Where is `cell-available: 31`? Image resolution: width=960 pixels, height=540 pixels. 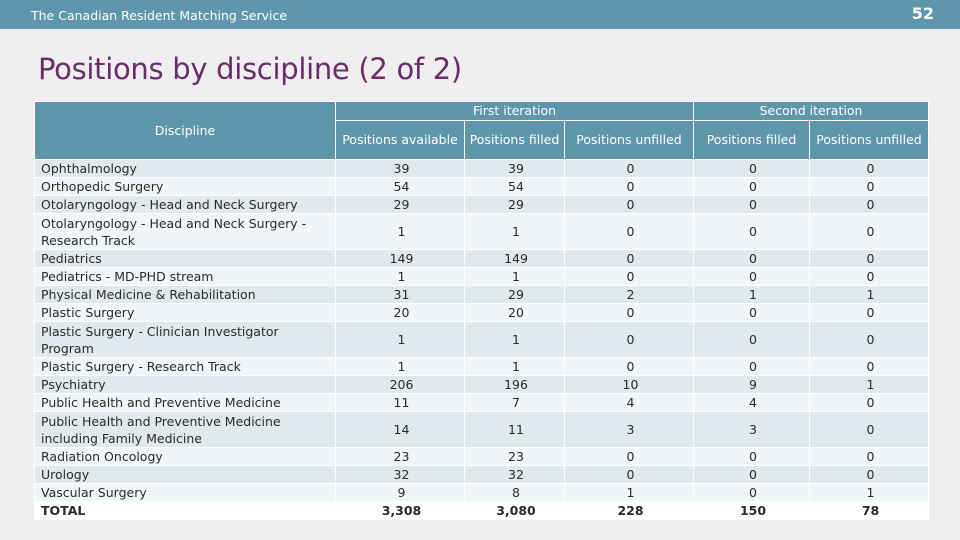
cell-available: 31 is located at coordinates (400, 294).